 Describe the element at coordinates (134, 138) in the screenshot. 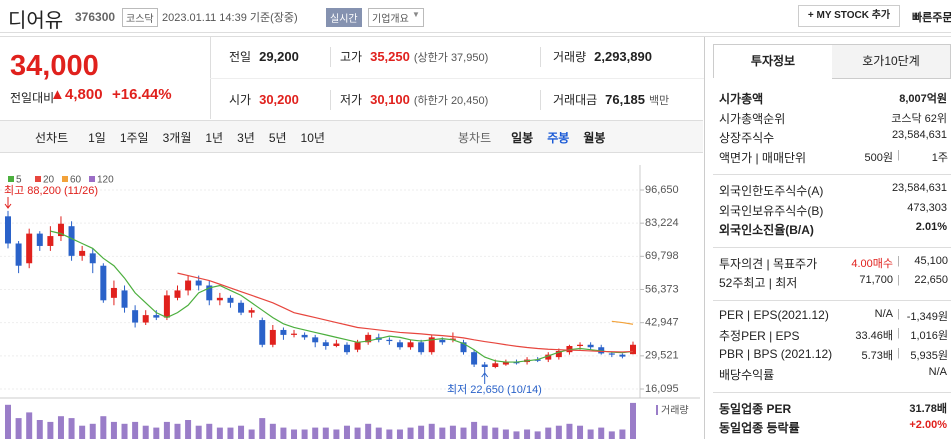

I see `chart-tab: 1주일` at that location.